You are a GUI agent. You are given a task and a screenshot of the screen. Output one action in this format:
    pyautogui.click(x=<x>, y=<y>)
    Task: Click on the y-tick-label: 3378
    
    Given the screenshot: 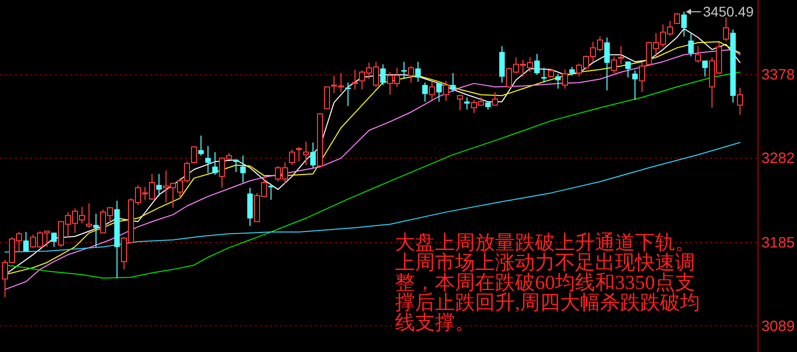 What is the action you would take?
    pyautogui.click(x=778, y=75)
    